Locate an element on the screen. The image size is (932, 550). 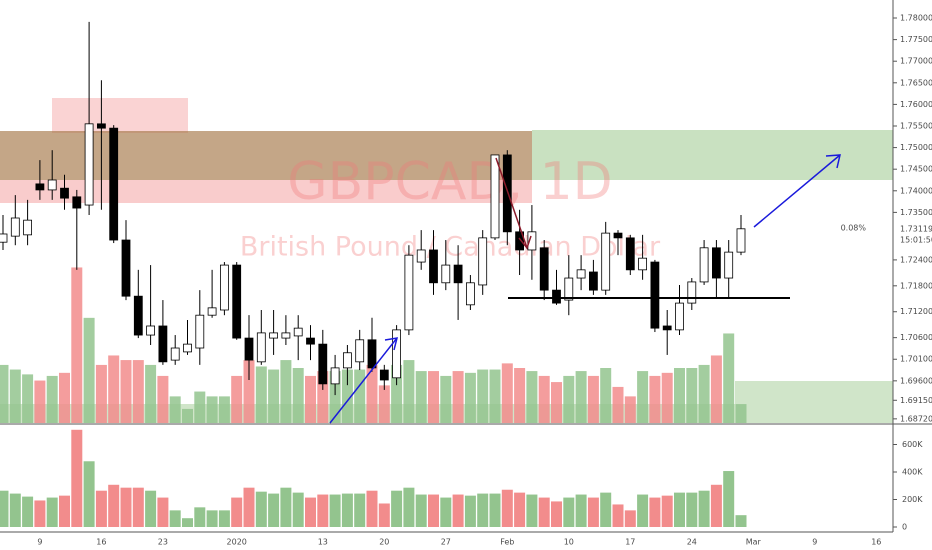
x-tick-label: 13 is located at coordinates (323, 542).